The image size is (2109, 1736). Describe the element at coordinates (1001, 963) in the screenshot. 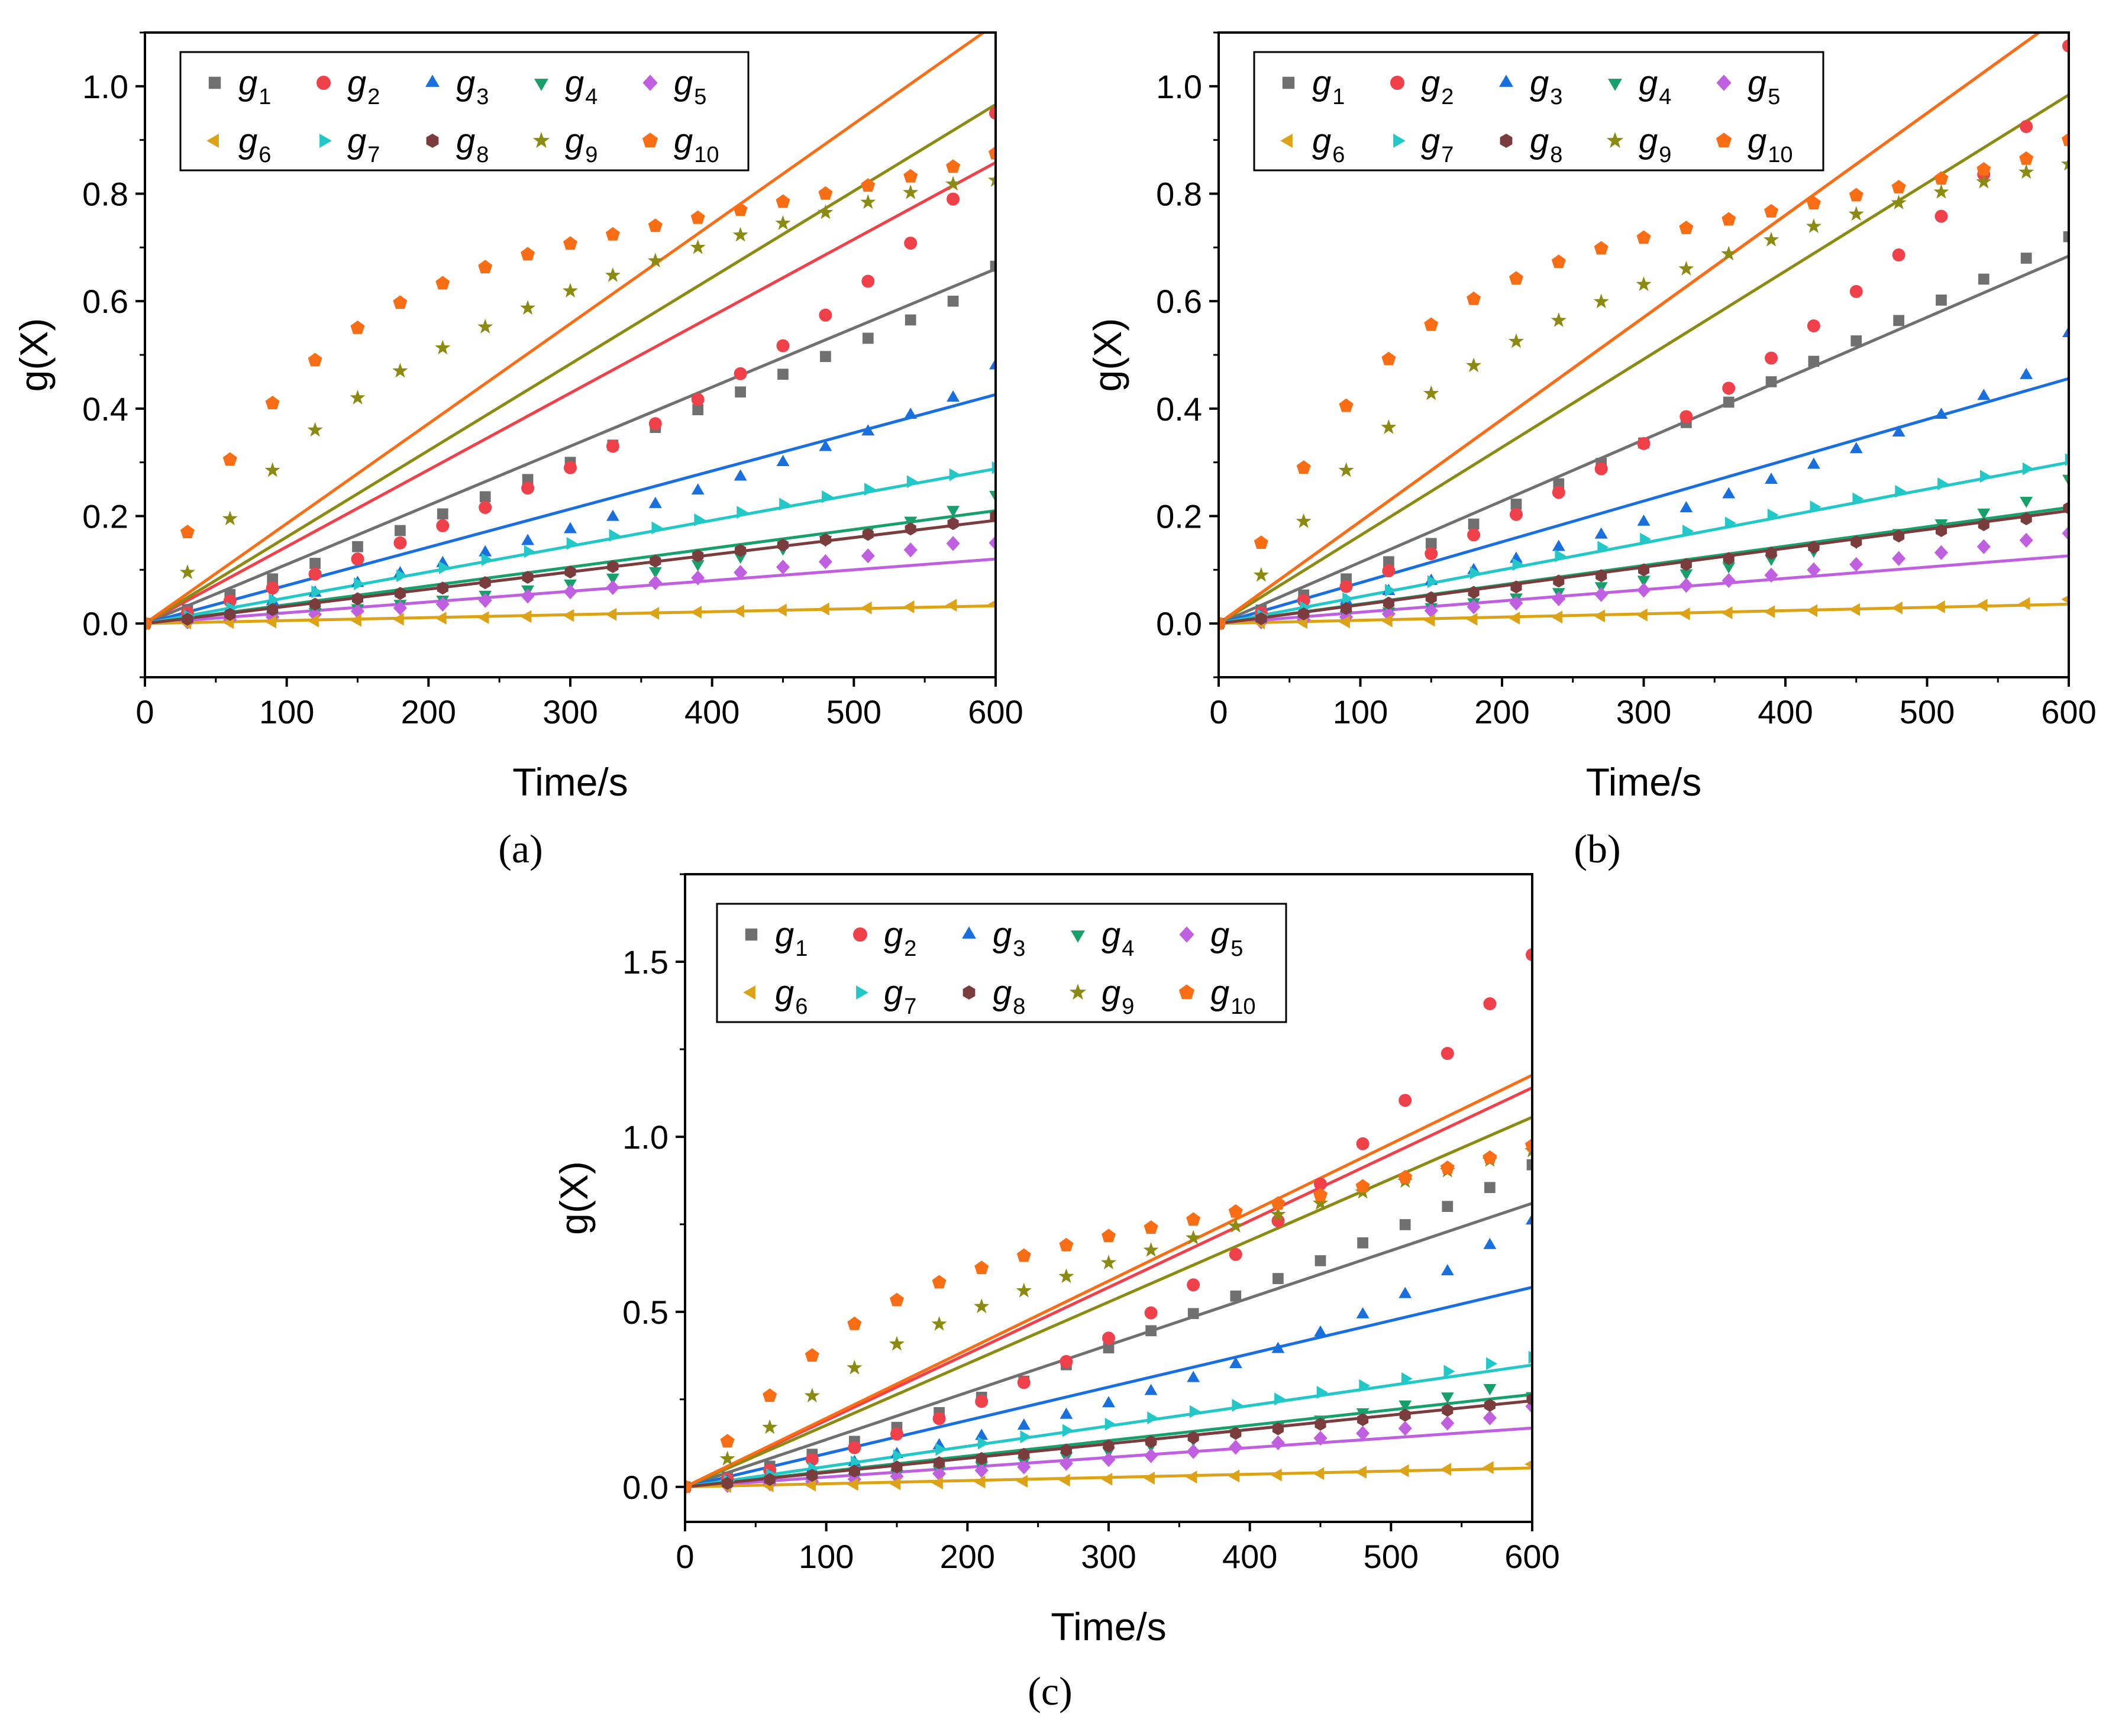

I see `legend: g1 g2 g3 g4 g5 g6 g7 g8 g9 g10` at that location.